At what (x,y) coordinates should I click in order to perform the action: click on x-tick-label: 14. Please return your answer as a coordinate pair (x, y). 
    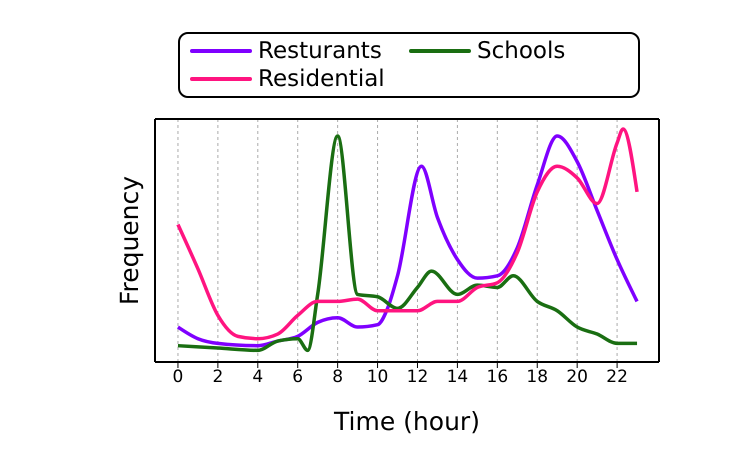
    Looking at the image, I should click on (457, 377).